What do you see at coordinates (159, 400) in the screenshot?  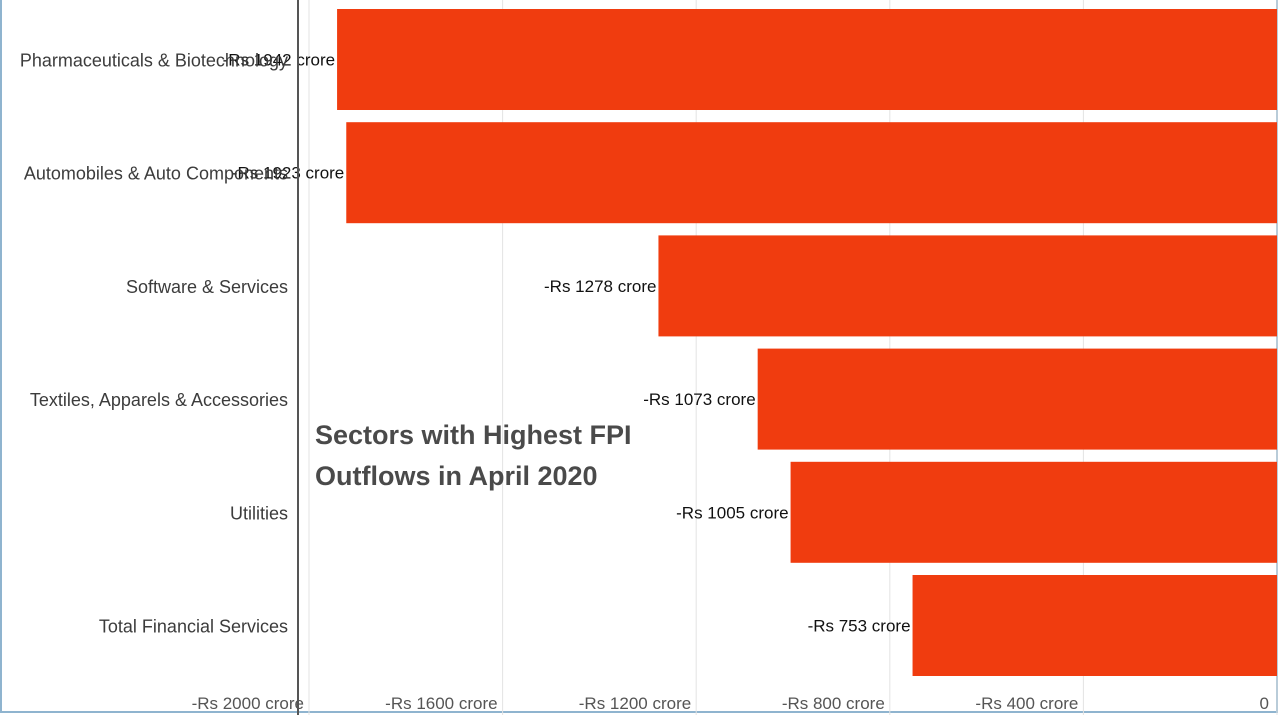 I see `category-label: Textiles, Apparels & Accessories` at bounding box center [159, 400].